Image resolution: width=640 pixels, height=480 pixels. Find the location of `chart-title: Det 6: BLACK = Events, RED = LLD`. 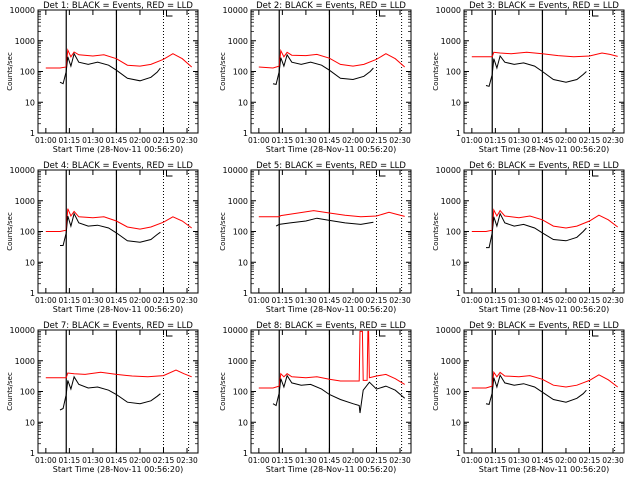

chart-title: Det 6: BLACK = Events, RED = LLD is located at coordinates (544, 166).